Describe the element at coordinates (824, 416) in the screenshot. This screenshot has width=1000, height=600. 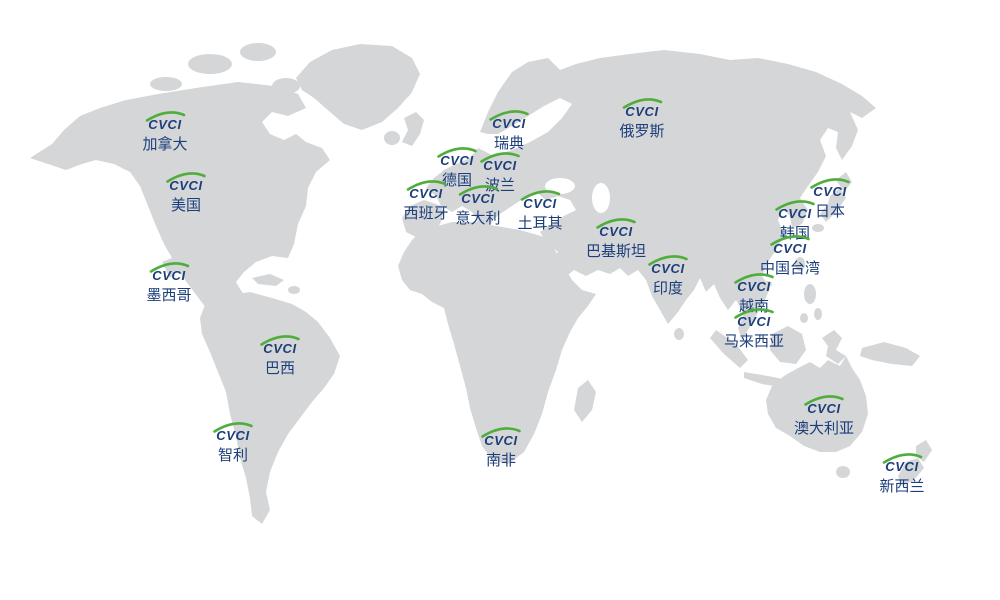
I see `location-marker-australia: CVCI 澳大利亚` at that location.